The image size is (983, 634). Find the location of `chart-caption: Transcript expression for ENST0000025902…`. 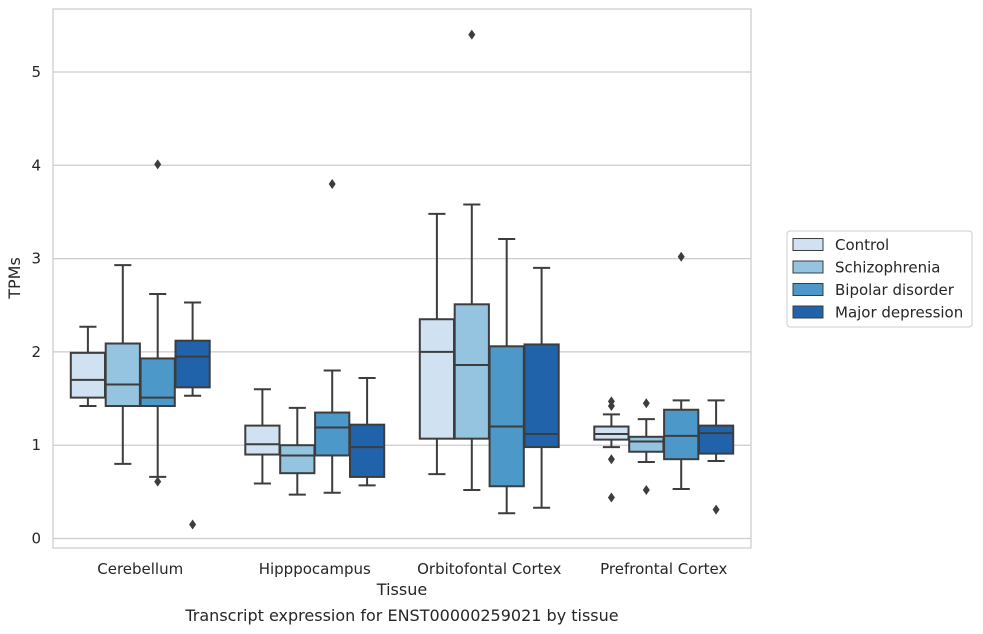

chart-caption: Transcript expression for ENST0000025902… is located at coordinates (401, 615).